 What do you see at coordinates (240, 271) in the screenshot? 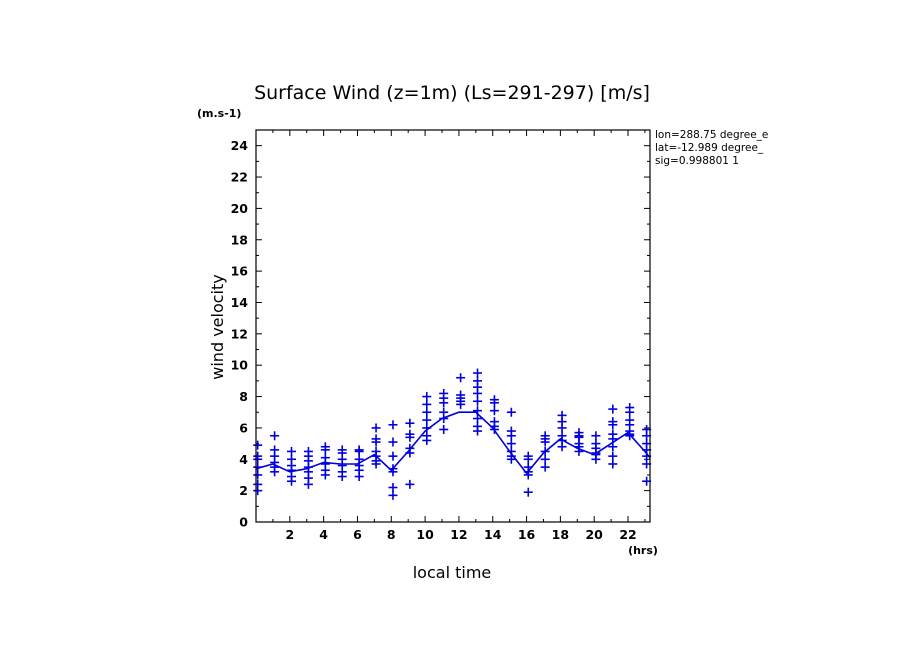
I see `y-tick-label: 16` at bounding box center [240, 271].